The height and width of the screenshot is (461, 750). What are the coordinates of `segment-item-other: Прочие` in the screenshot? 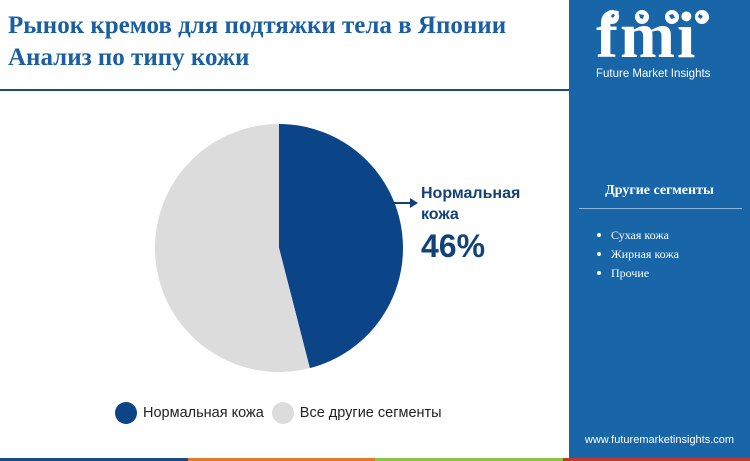 It's located at (638, 273).